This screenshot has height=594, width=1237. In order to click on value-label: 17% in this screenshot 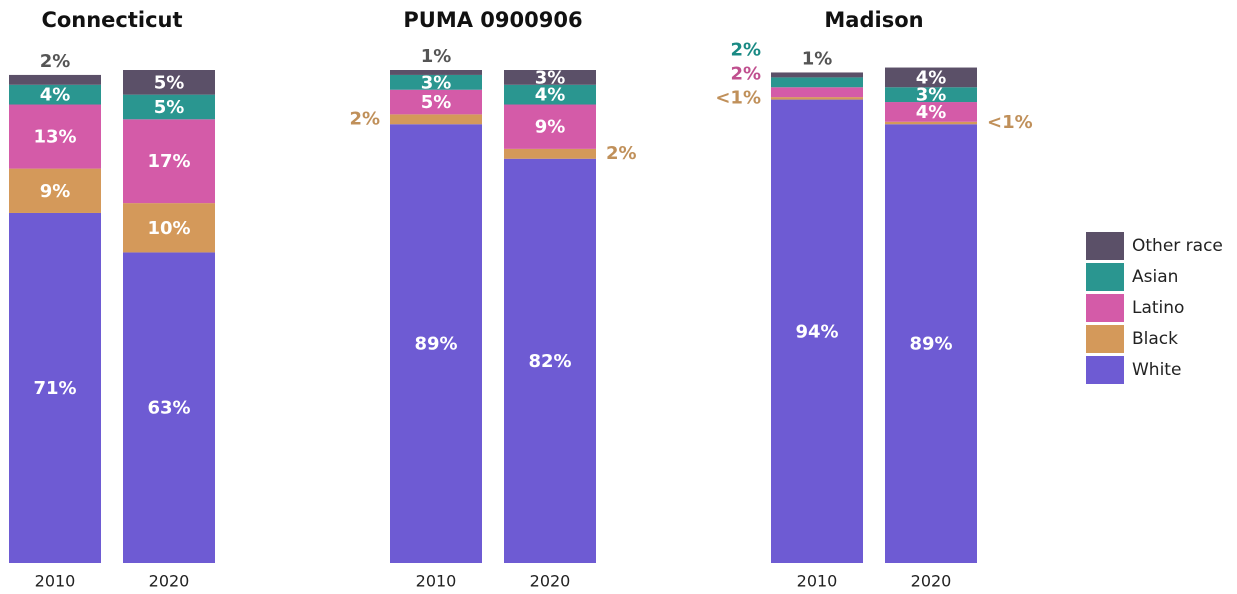, I will do `click(168, 161)`.